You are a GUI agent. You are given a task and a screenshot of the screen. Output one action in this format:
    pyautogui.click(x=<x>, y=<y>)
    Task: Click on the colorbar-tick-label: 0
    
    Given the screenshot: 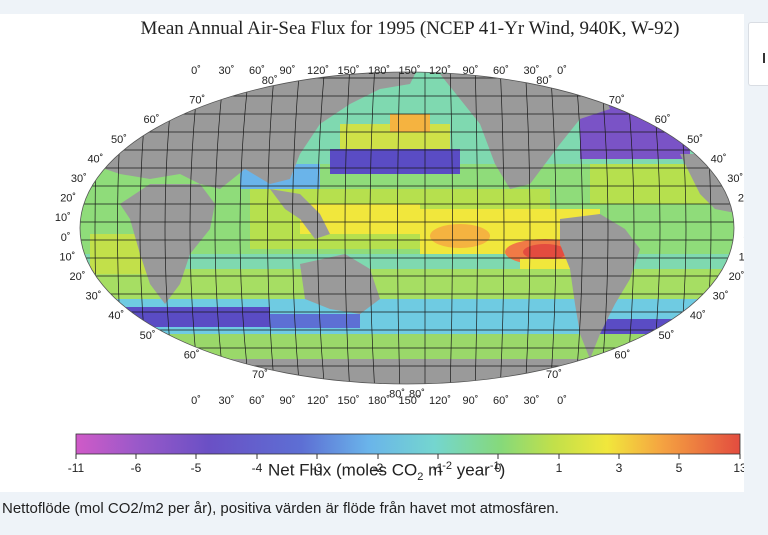 What is the action you would take?
    pyautogui.click(x=498, y=468)
    